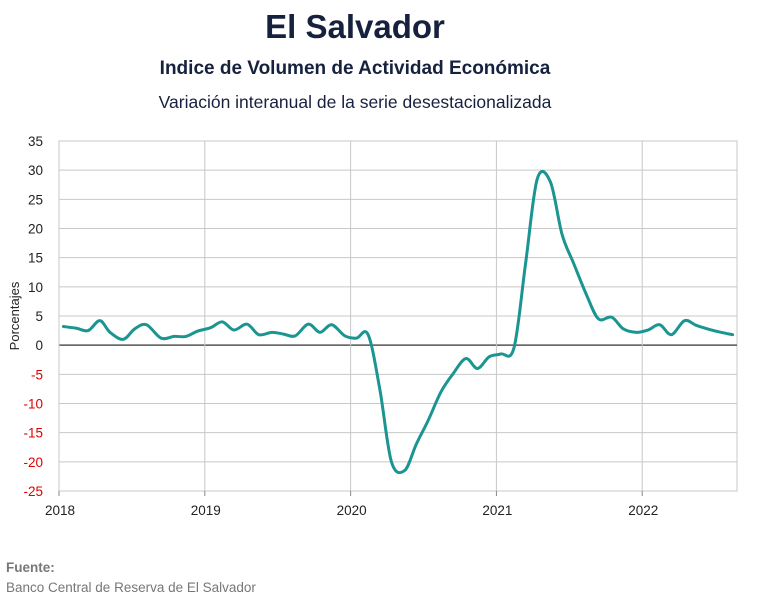  I want to click on y-tick-label: -15, so click(33, 433).